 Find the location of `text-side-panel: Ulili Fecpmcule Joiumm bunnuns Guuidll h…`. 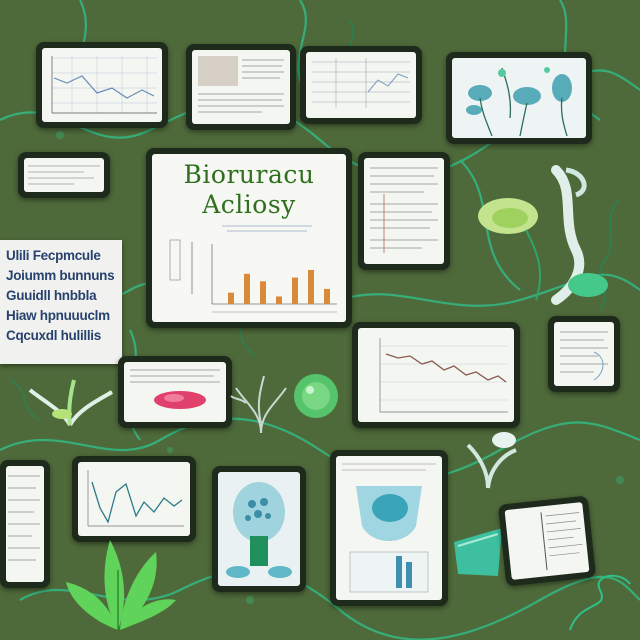

text-side-panel: Ulili Fecpmcule Joiumm bunnuns Guuidll h… is located at coordinates (61, 302).